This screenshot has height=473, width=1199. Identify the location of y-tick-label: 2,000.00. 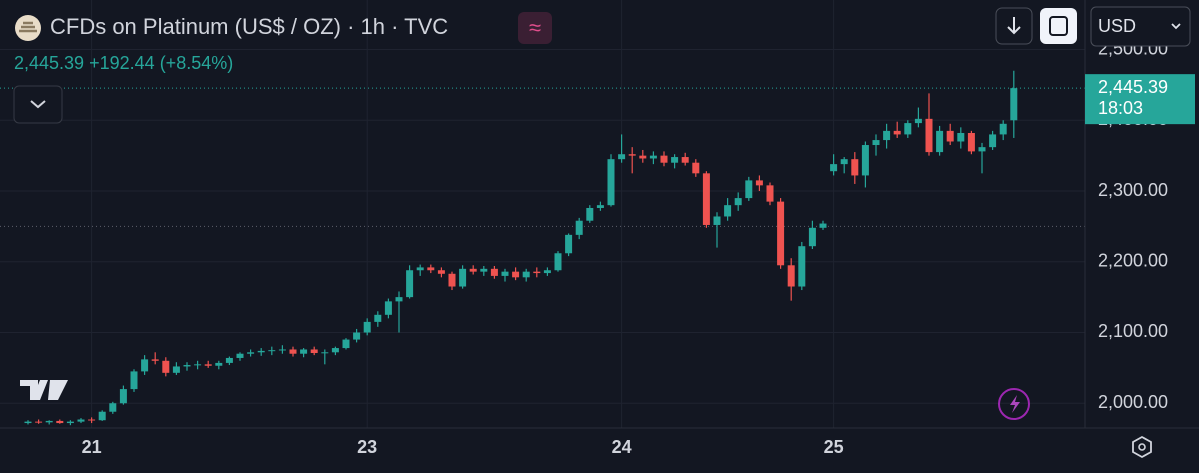
(1133, 402).